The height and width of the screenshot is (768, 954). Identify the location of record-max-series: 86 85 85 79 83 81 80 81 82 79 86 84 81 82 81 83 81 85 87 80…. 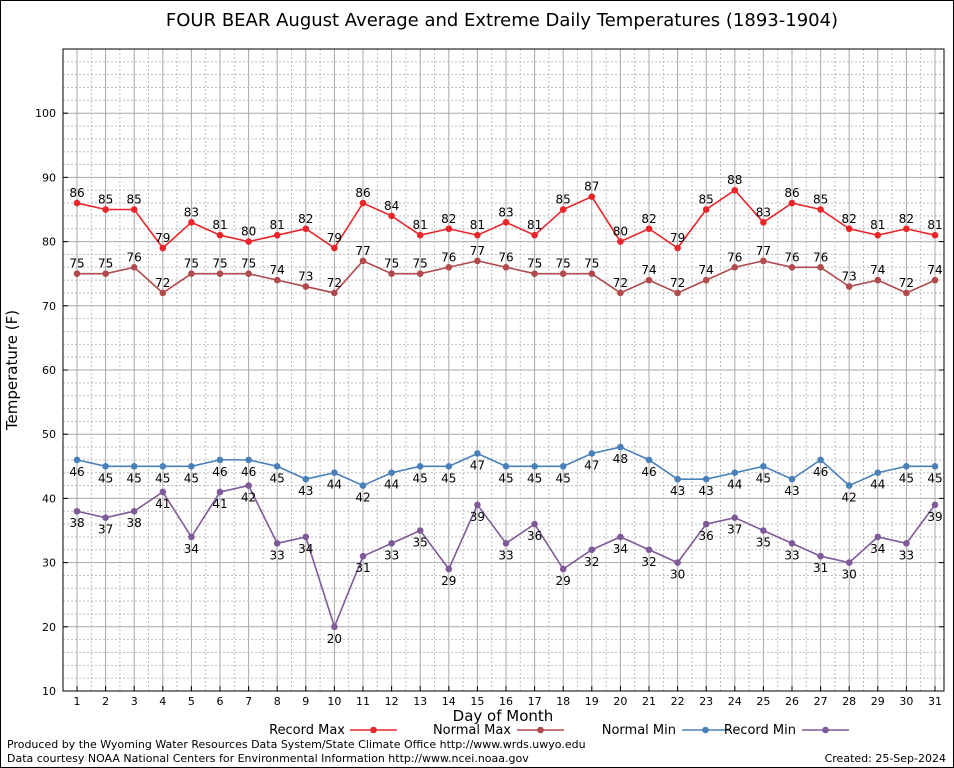
(506, 212).